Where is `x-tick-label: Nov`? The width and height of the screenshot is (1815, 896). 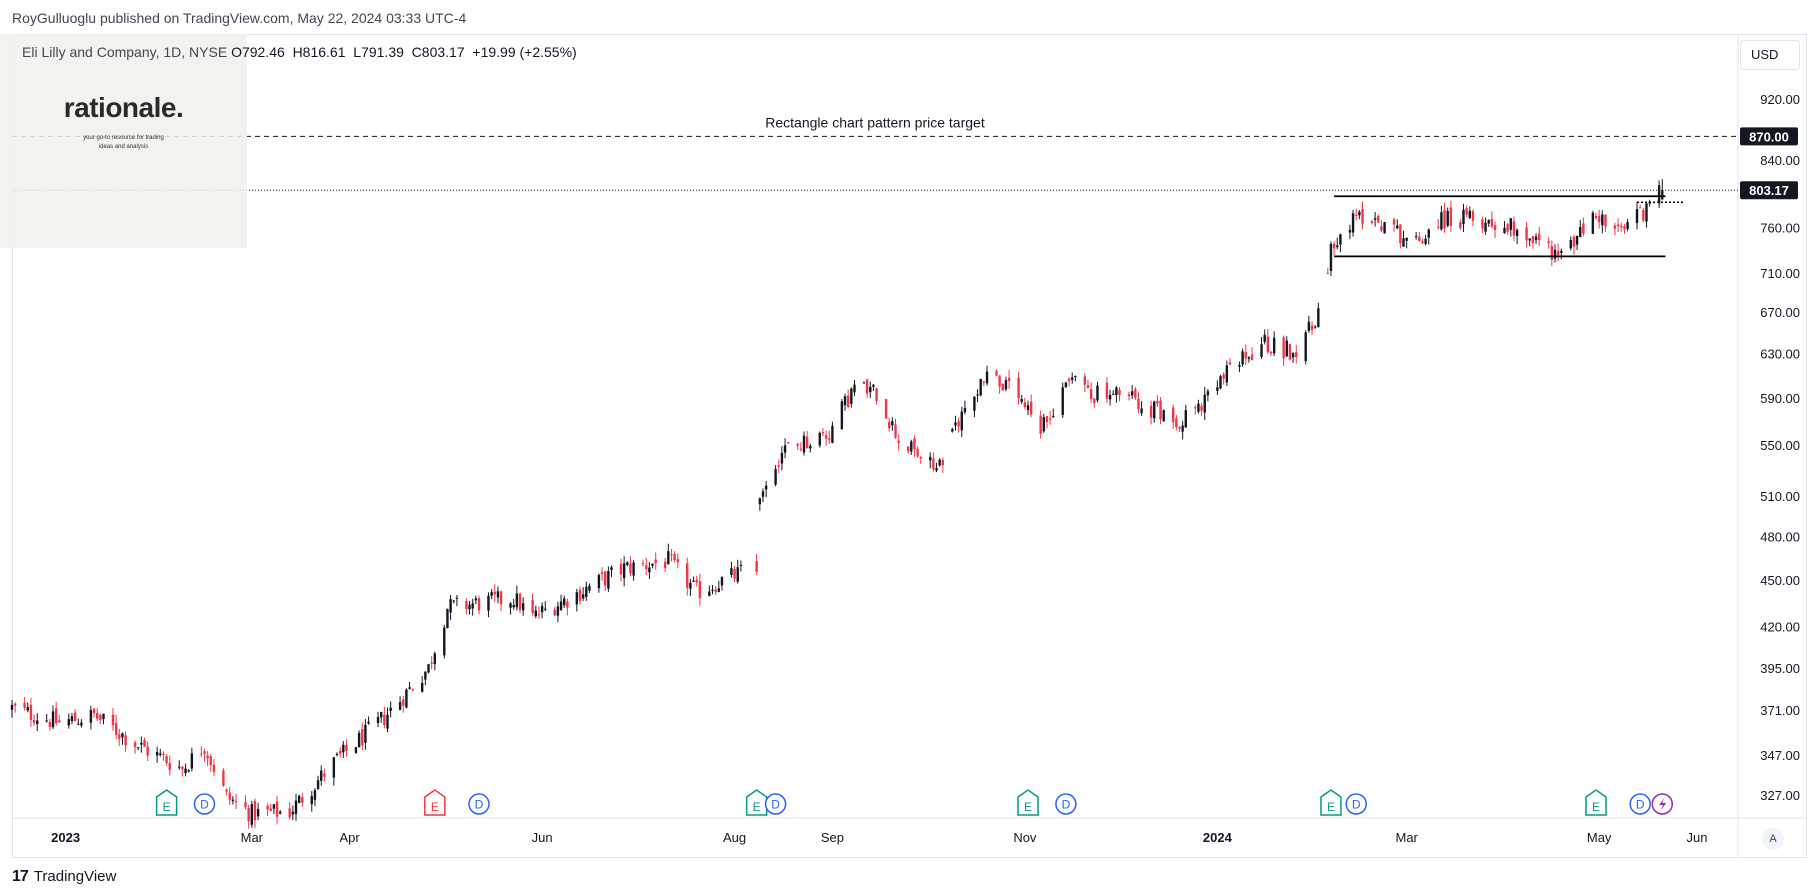
x-tick-label: Nov is located at coordinates (1025, 837).